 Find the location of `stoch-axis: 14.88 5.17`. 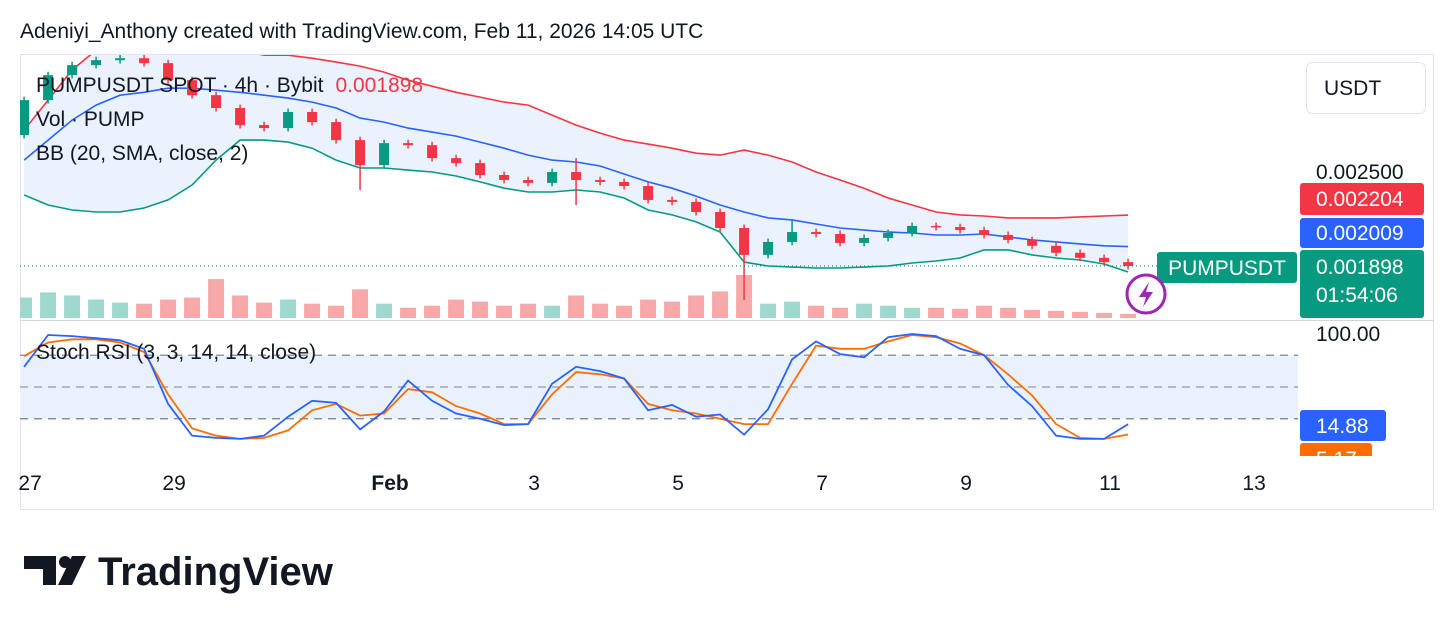

stoch-axis: 14.88 5.17 is located at coordinates (1343, 440).